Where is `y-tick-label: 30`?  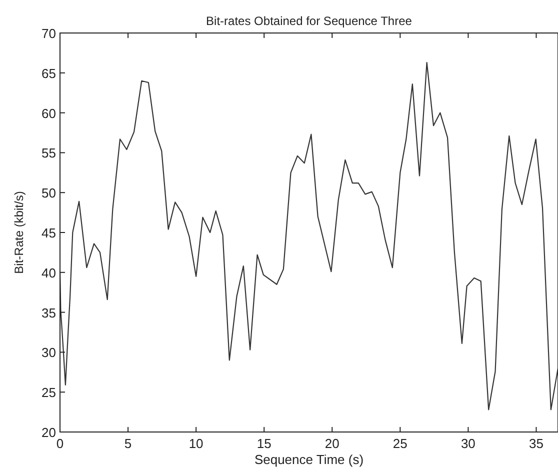 y-tick-label: 30 is located at coordinates (49, 352).